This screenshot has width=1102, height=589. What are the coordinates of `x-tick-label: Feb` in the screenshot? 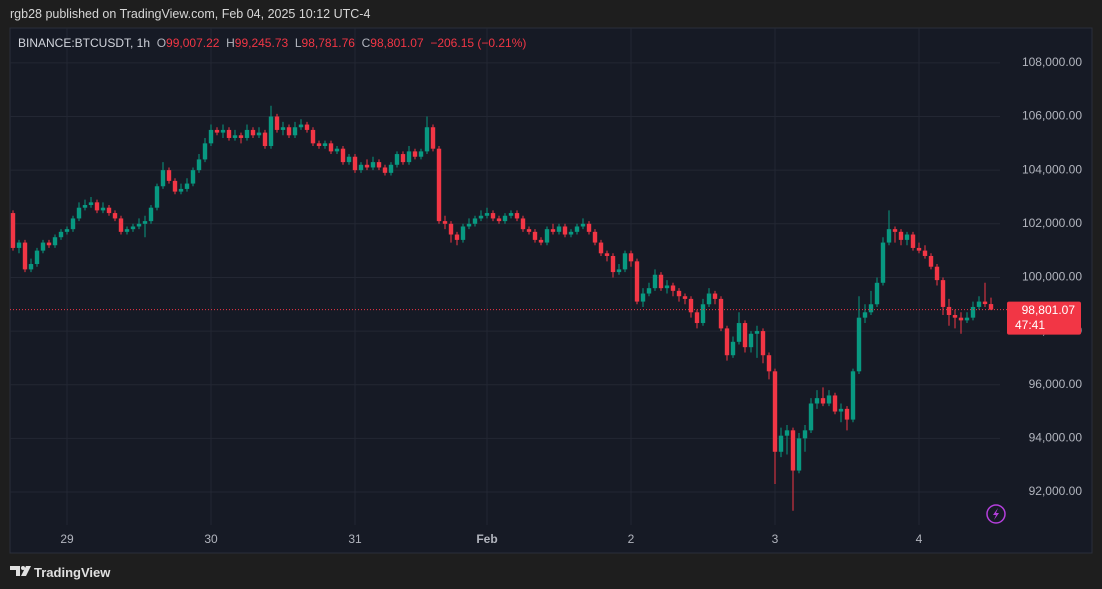 It's located at (486, 539).